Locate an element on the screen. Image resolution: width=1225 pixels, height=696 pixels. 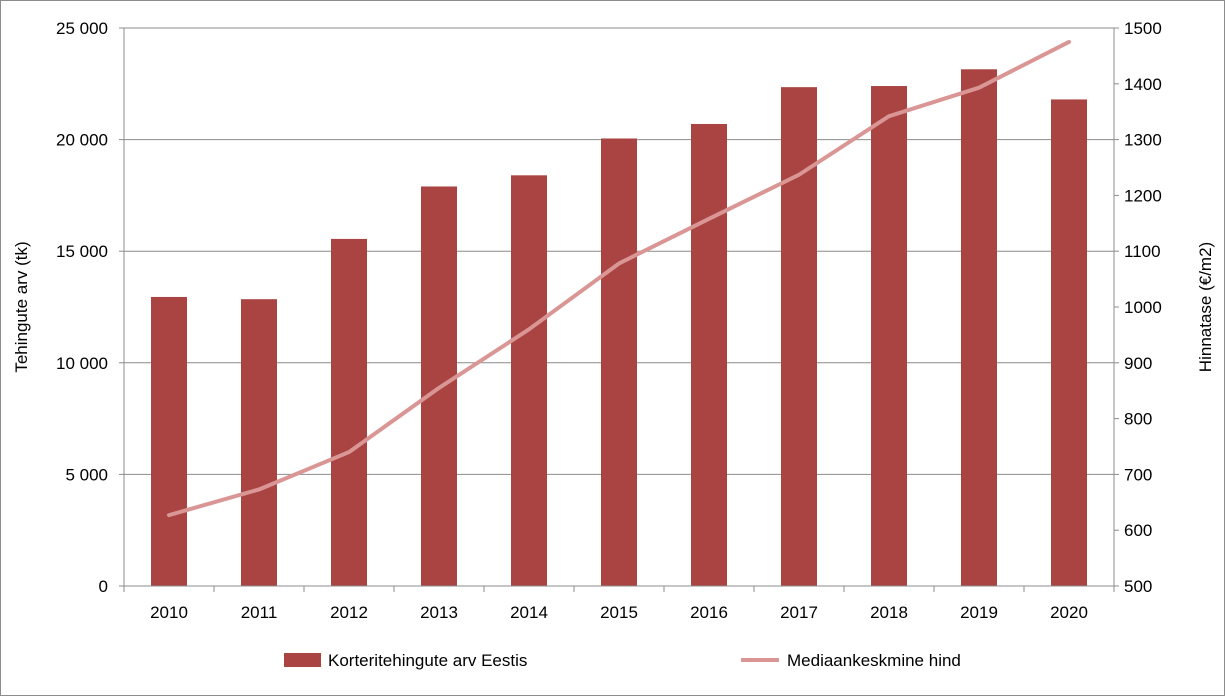
left-tick-label: 20 000 is located at coordinates (82, 140).